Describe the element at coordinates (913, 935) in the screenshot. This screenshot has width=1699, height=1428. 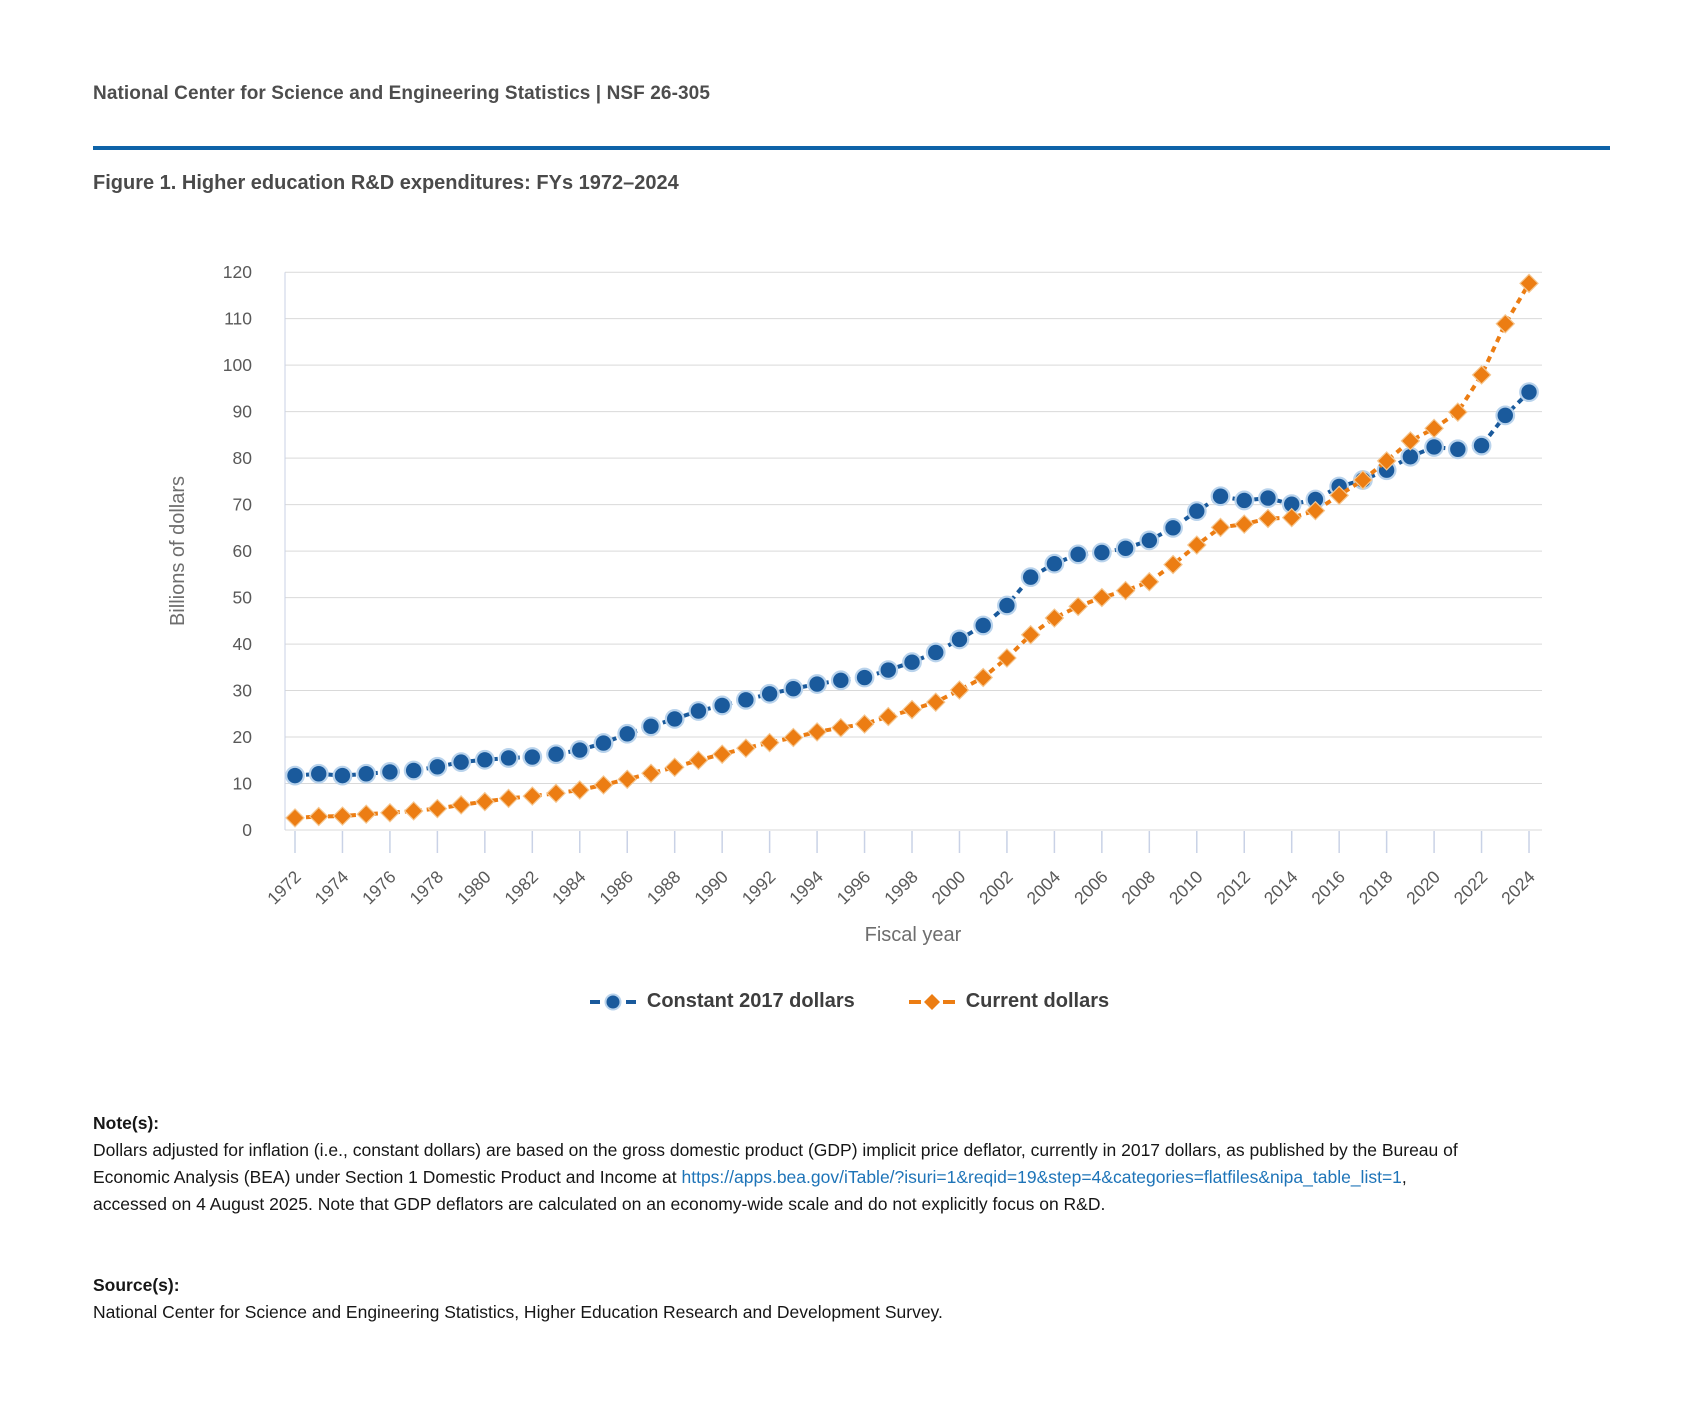
I see `x-axis-title: Fiscal year` at that location.